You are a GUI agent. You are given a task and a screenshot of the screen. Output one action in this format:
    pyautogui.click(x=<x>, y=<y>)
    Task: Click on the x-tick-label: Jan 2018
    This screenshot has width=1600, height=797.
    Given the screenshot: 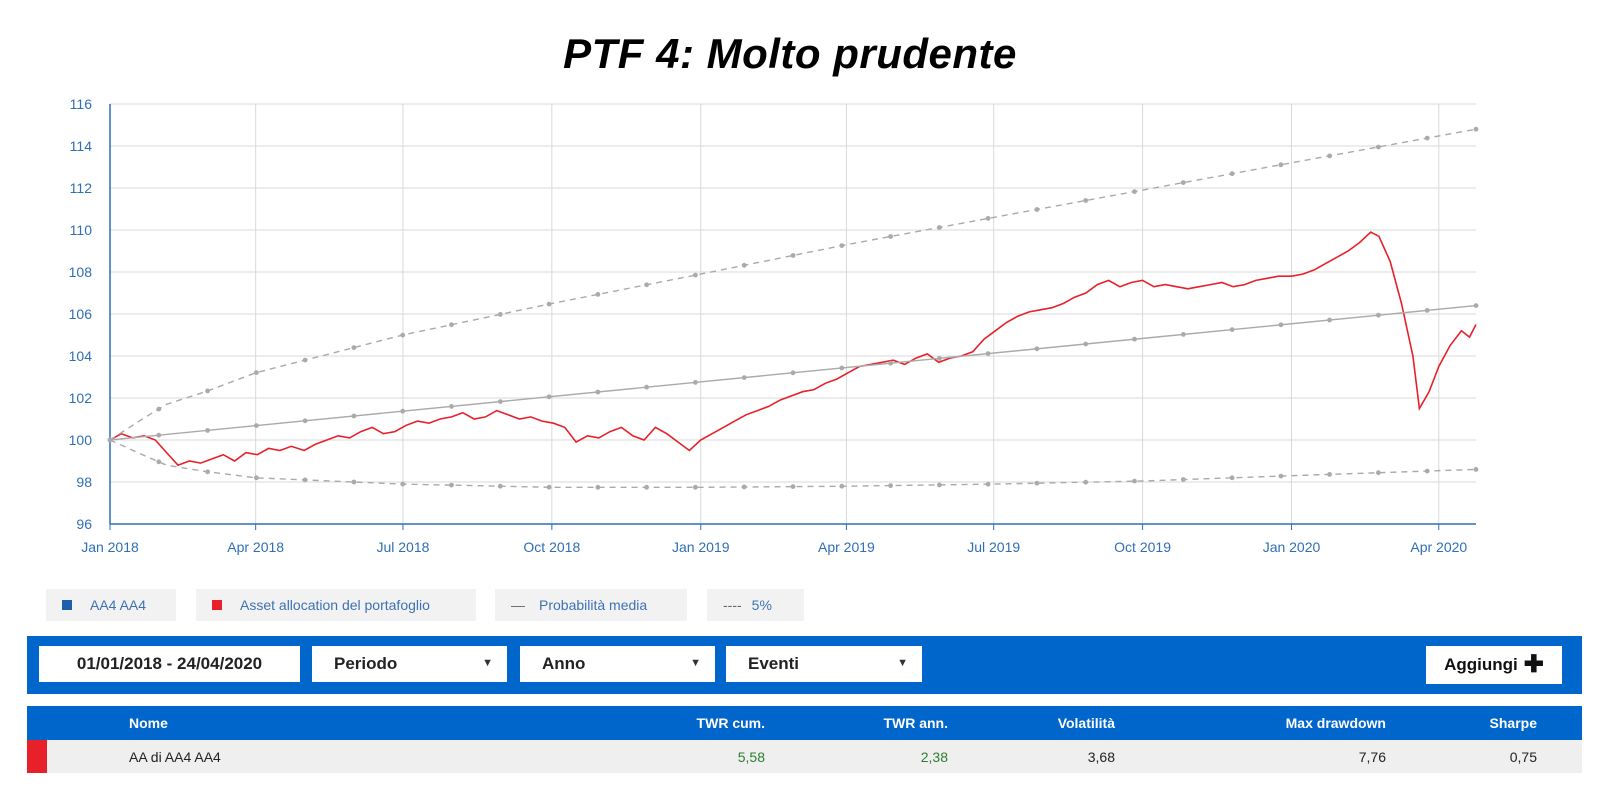 What is the action you would take?
    pyautogui.click(x=110, y=547)
    